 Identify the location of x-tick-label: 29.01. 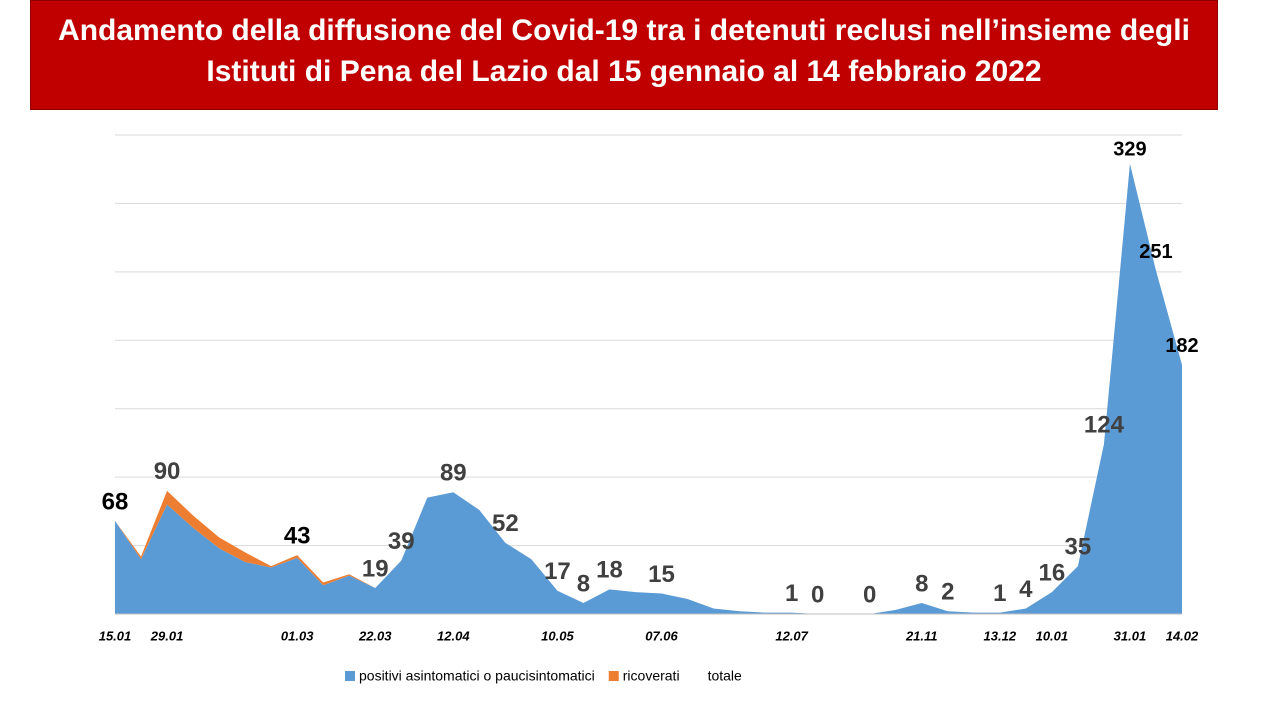
(167, 635).